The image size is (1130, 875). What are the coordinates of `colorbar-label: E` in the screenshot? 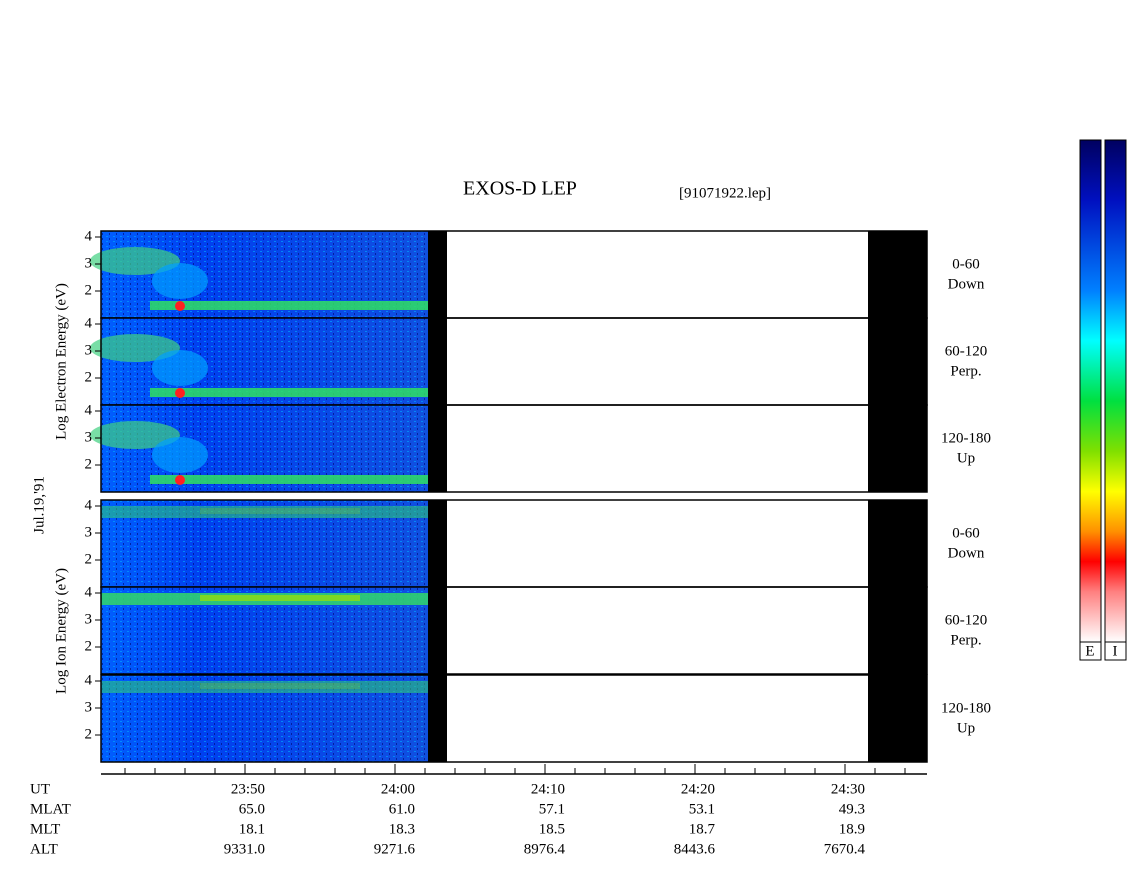 It's located at (1089, 651).